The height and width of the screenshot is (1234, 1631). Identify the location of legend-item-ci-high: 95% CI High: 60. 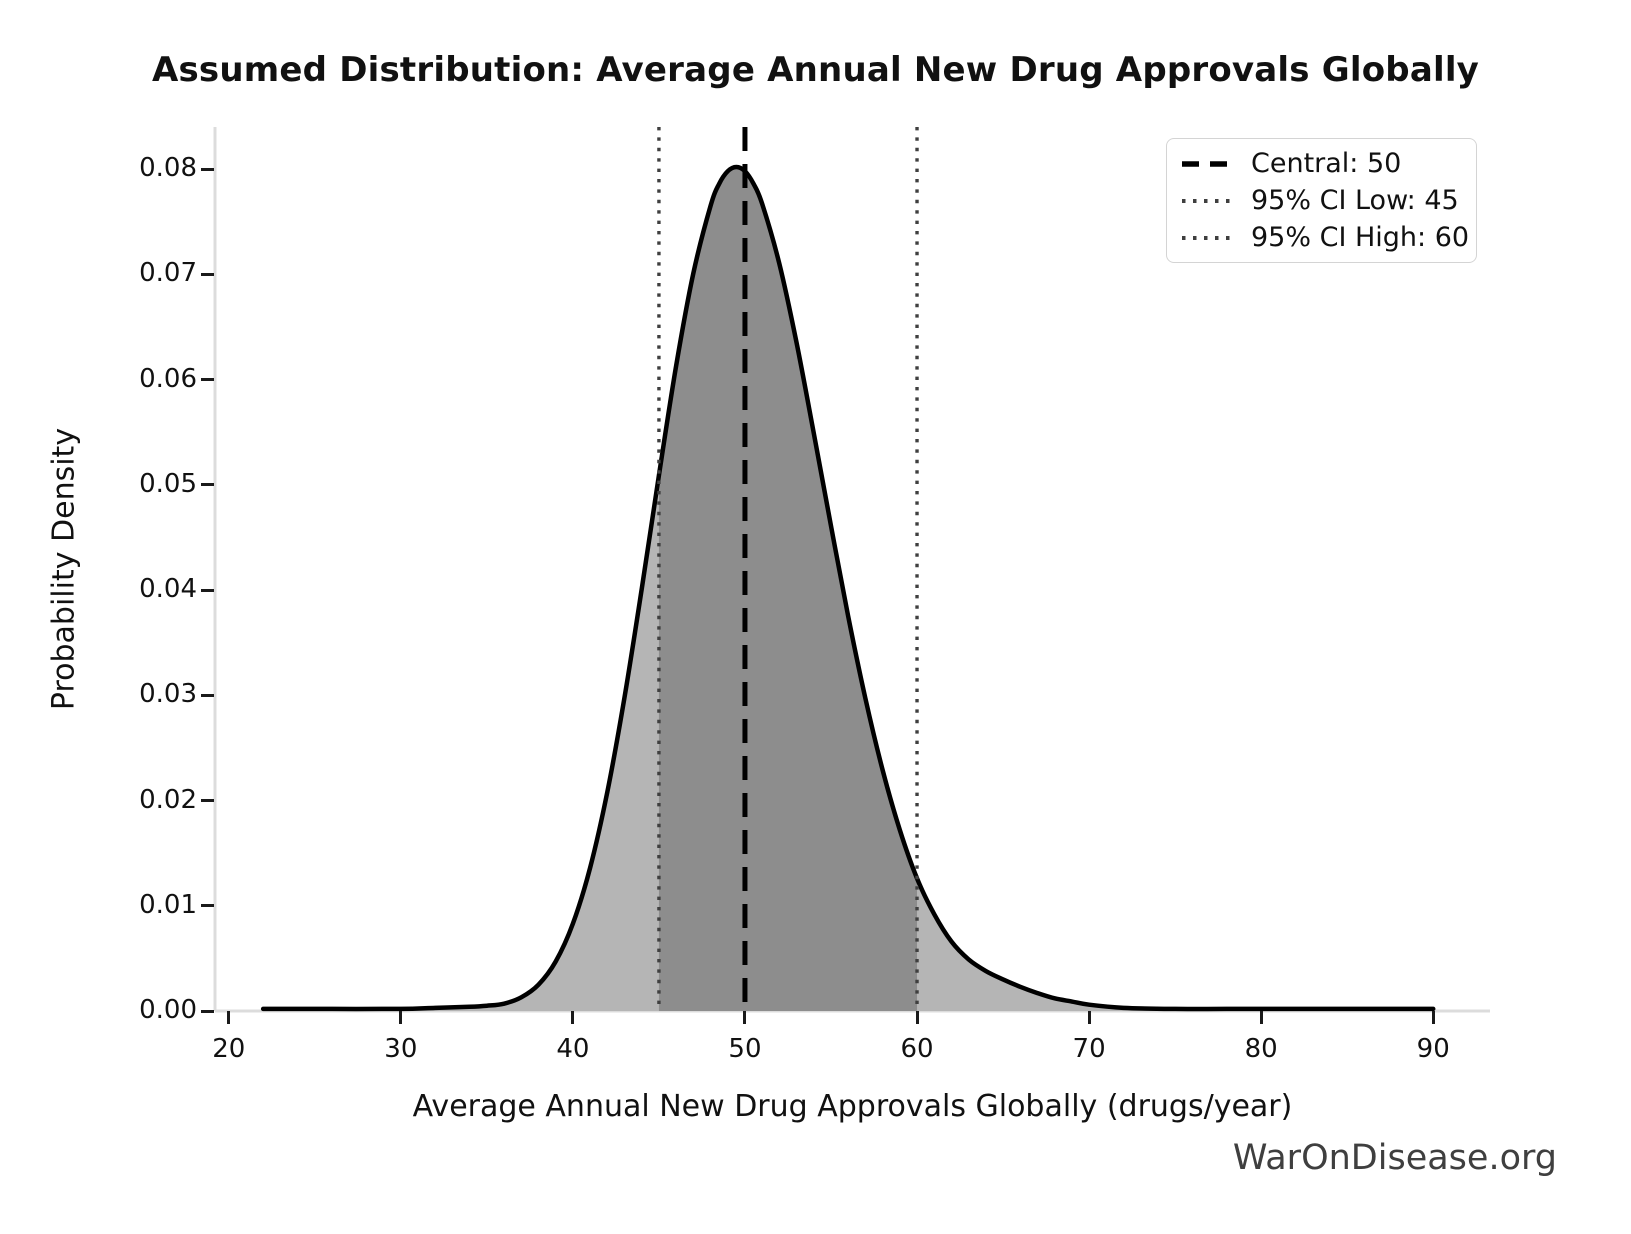
(1325, 237).